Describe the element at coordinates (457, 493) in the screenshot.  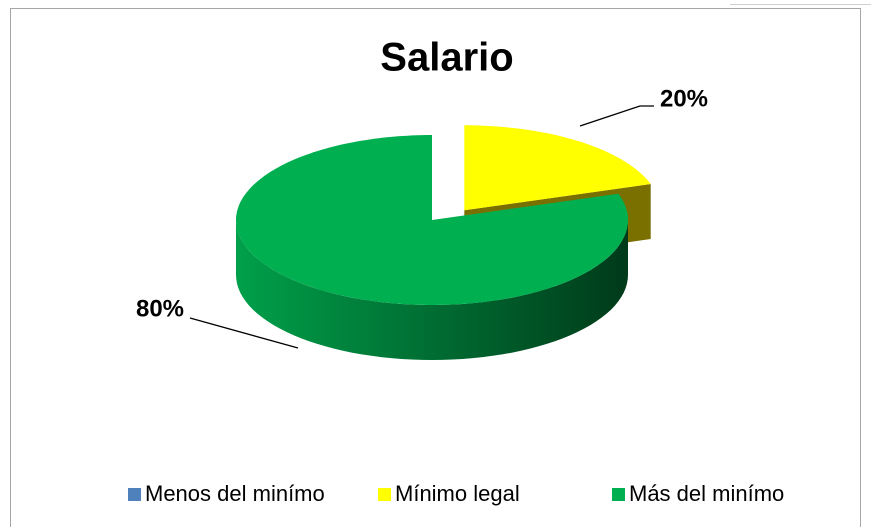
I see `legend-label: Mínimo legal` at that location.